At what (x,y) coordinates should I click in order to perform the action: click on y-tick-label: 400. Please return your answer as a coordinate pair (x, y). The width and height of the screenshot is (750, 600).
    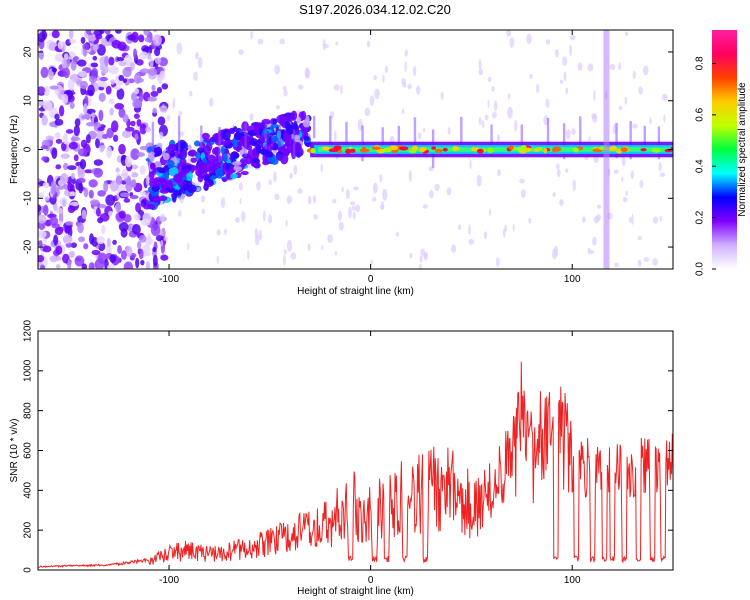
    Looking at the image, I should click on (28, 490).